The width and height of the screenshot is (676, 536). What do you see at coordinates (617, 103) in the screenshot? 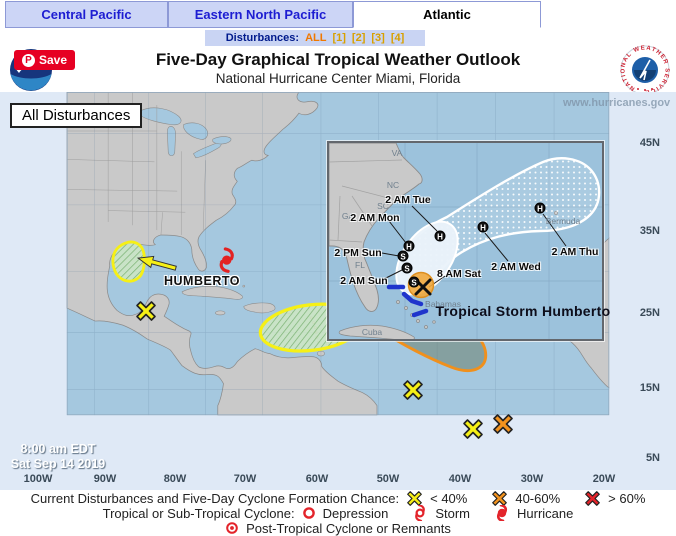
I see `watermark: www.hurricanes.gov` at bounding box center [617, 103].